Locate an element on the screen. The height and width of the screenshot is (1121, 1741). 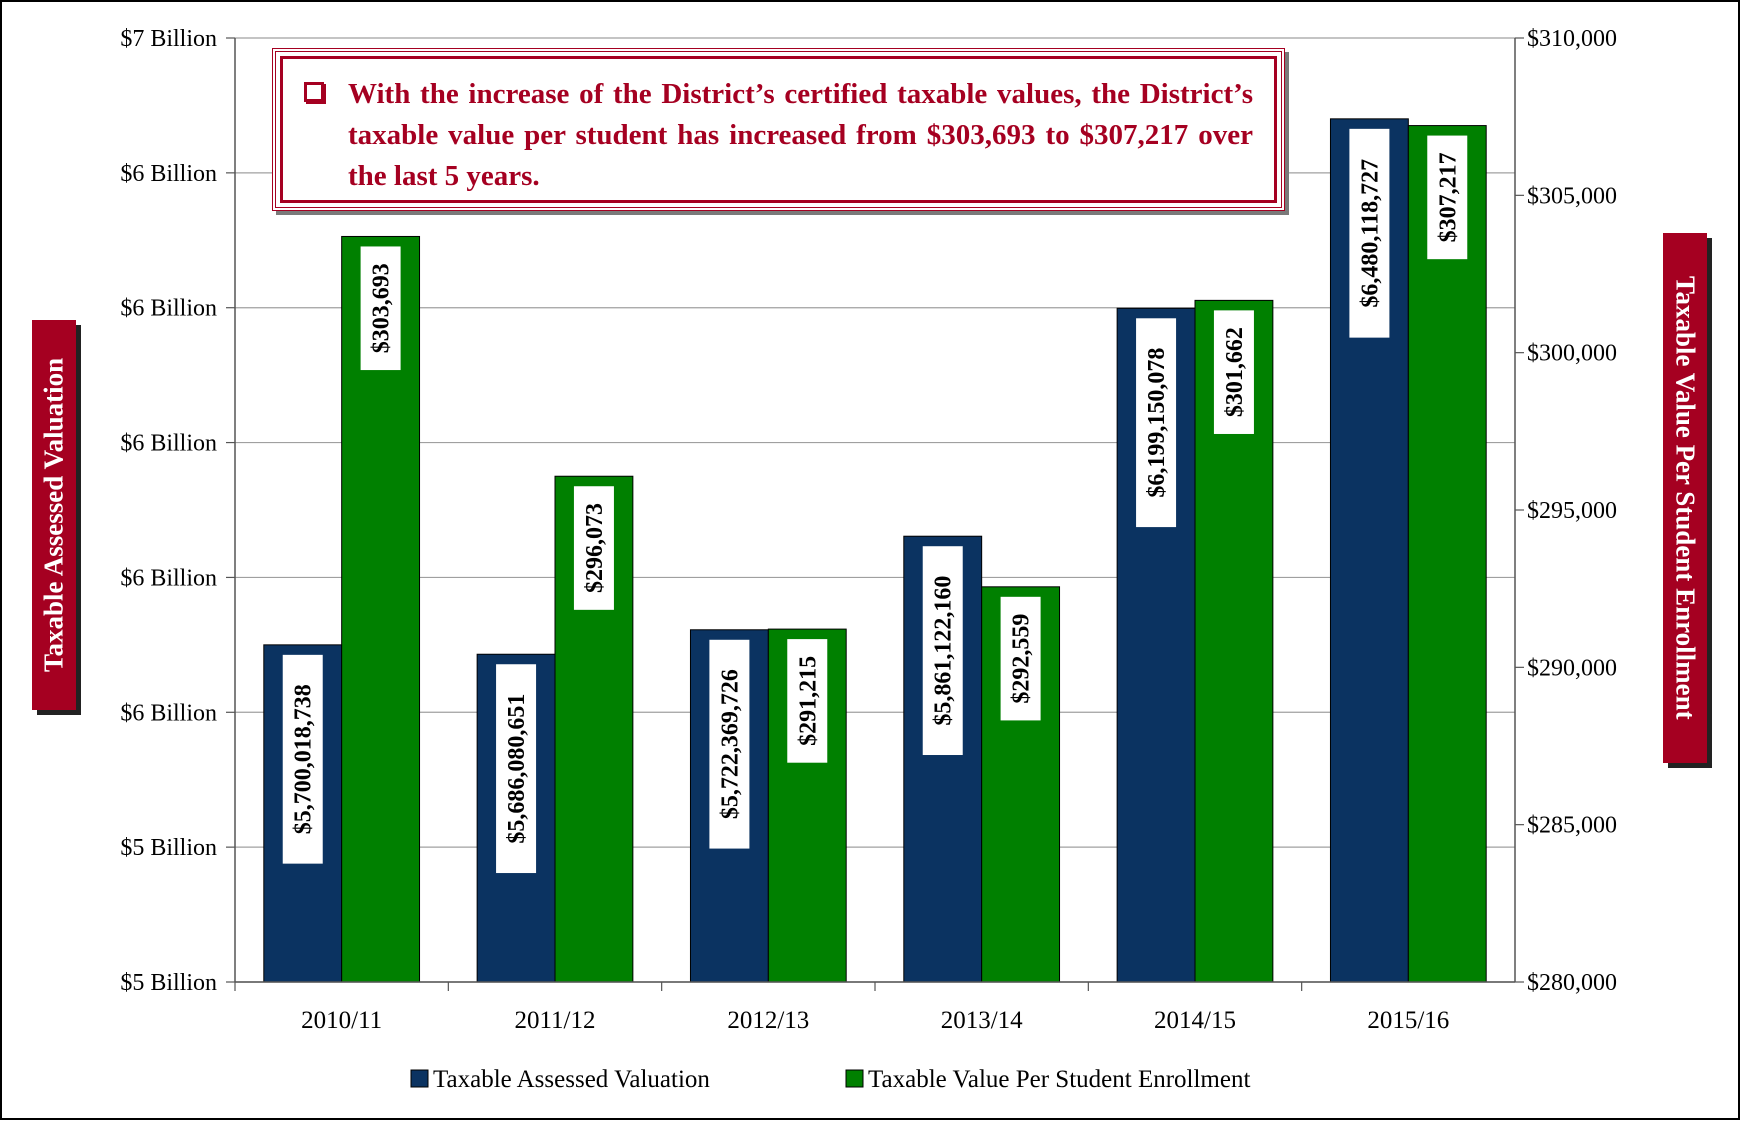
x-tick-label: 2011/12 is located at coordinates (554, 1020).